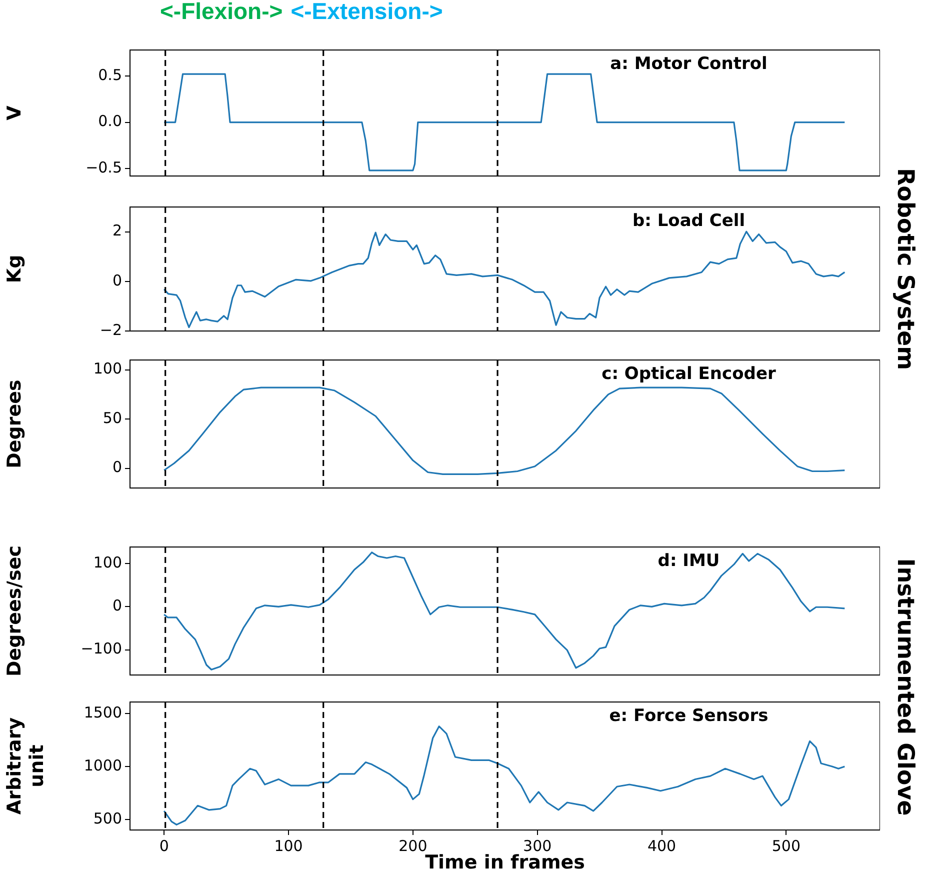 The height and width of the screenshot is (889, 928). I want to click on x-tick-label: 200, so click(413, 845).